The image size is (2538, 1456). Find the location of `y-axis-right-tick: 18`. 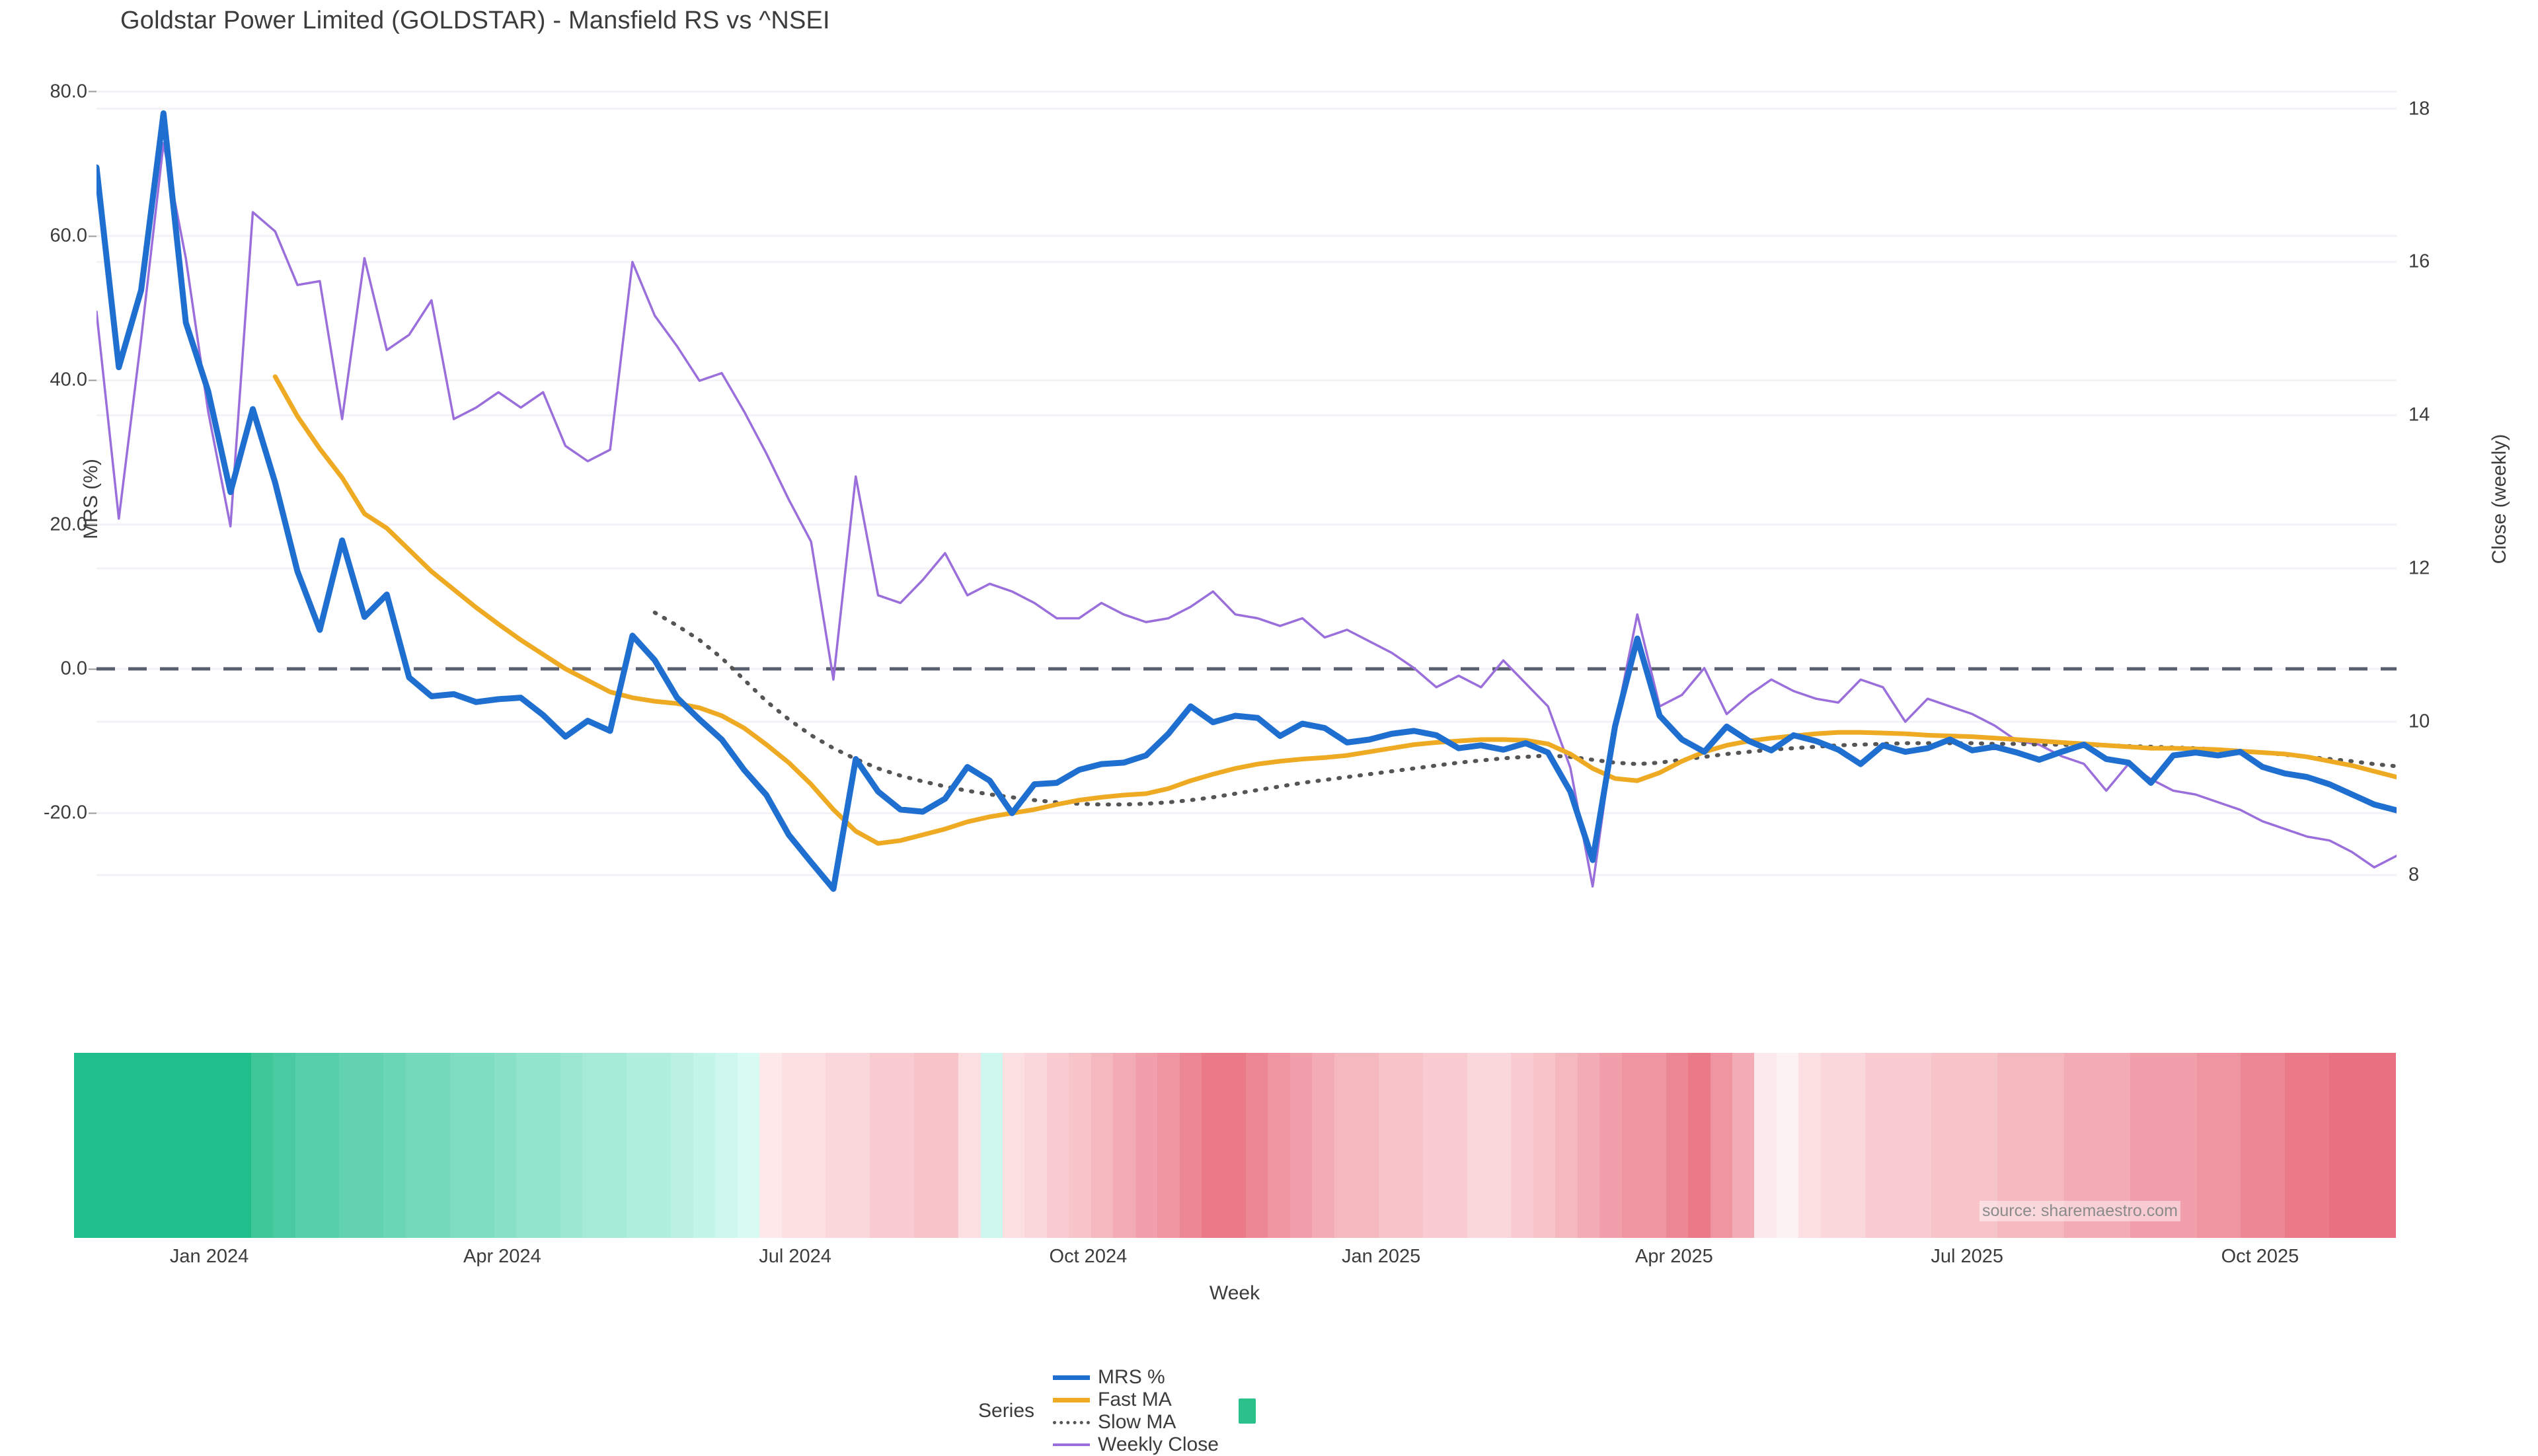

y-axis-right-tick: 18 is located at coordinates (2419, 109).